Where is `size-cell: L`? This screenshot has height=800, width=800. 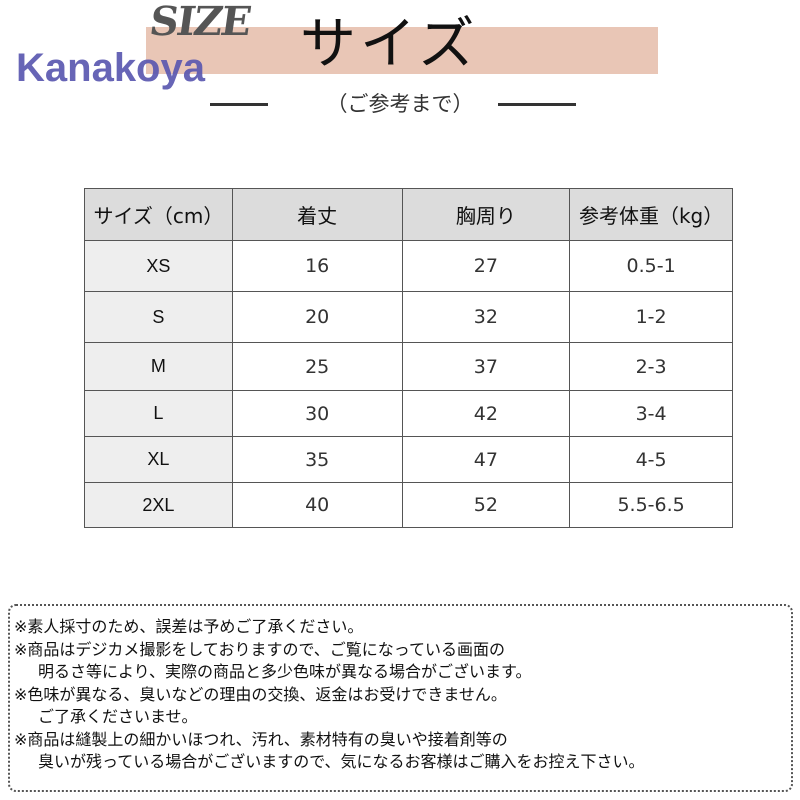 size-cell: L is located at coordinates (158, 413).